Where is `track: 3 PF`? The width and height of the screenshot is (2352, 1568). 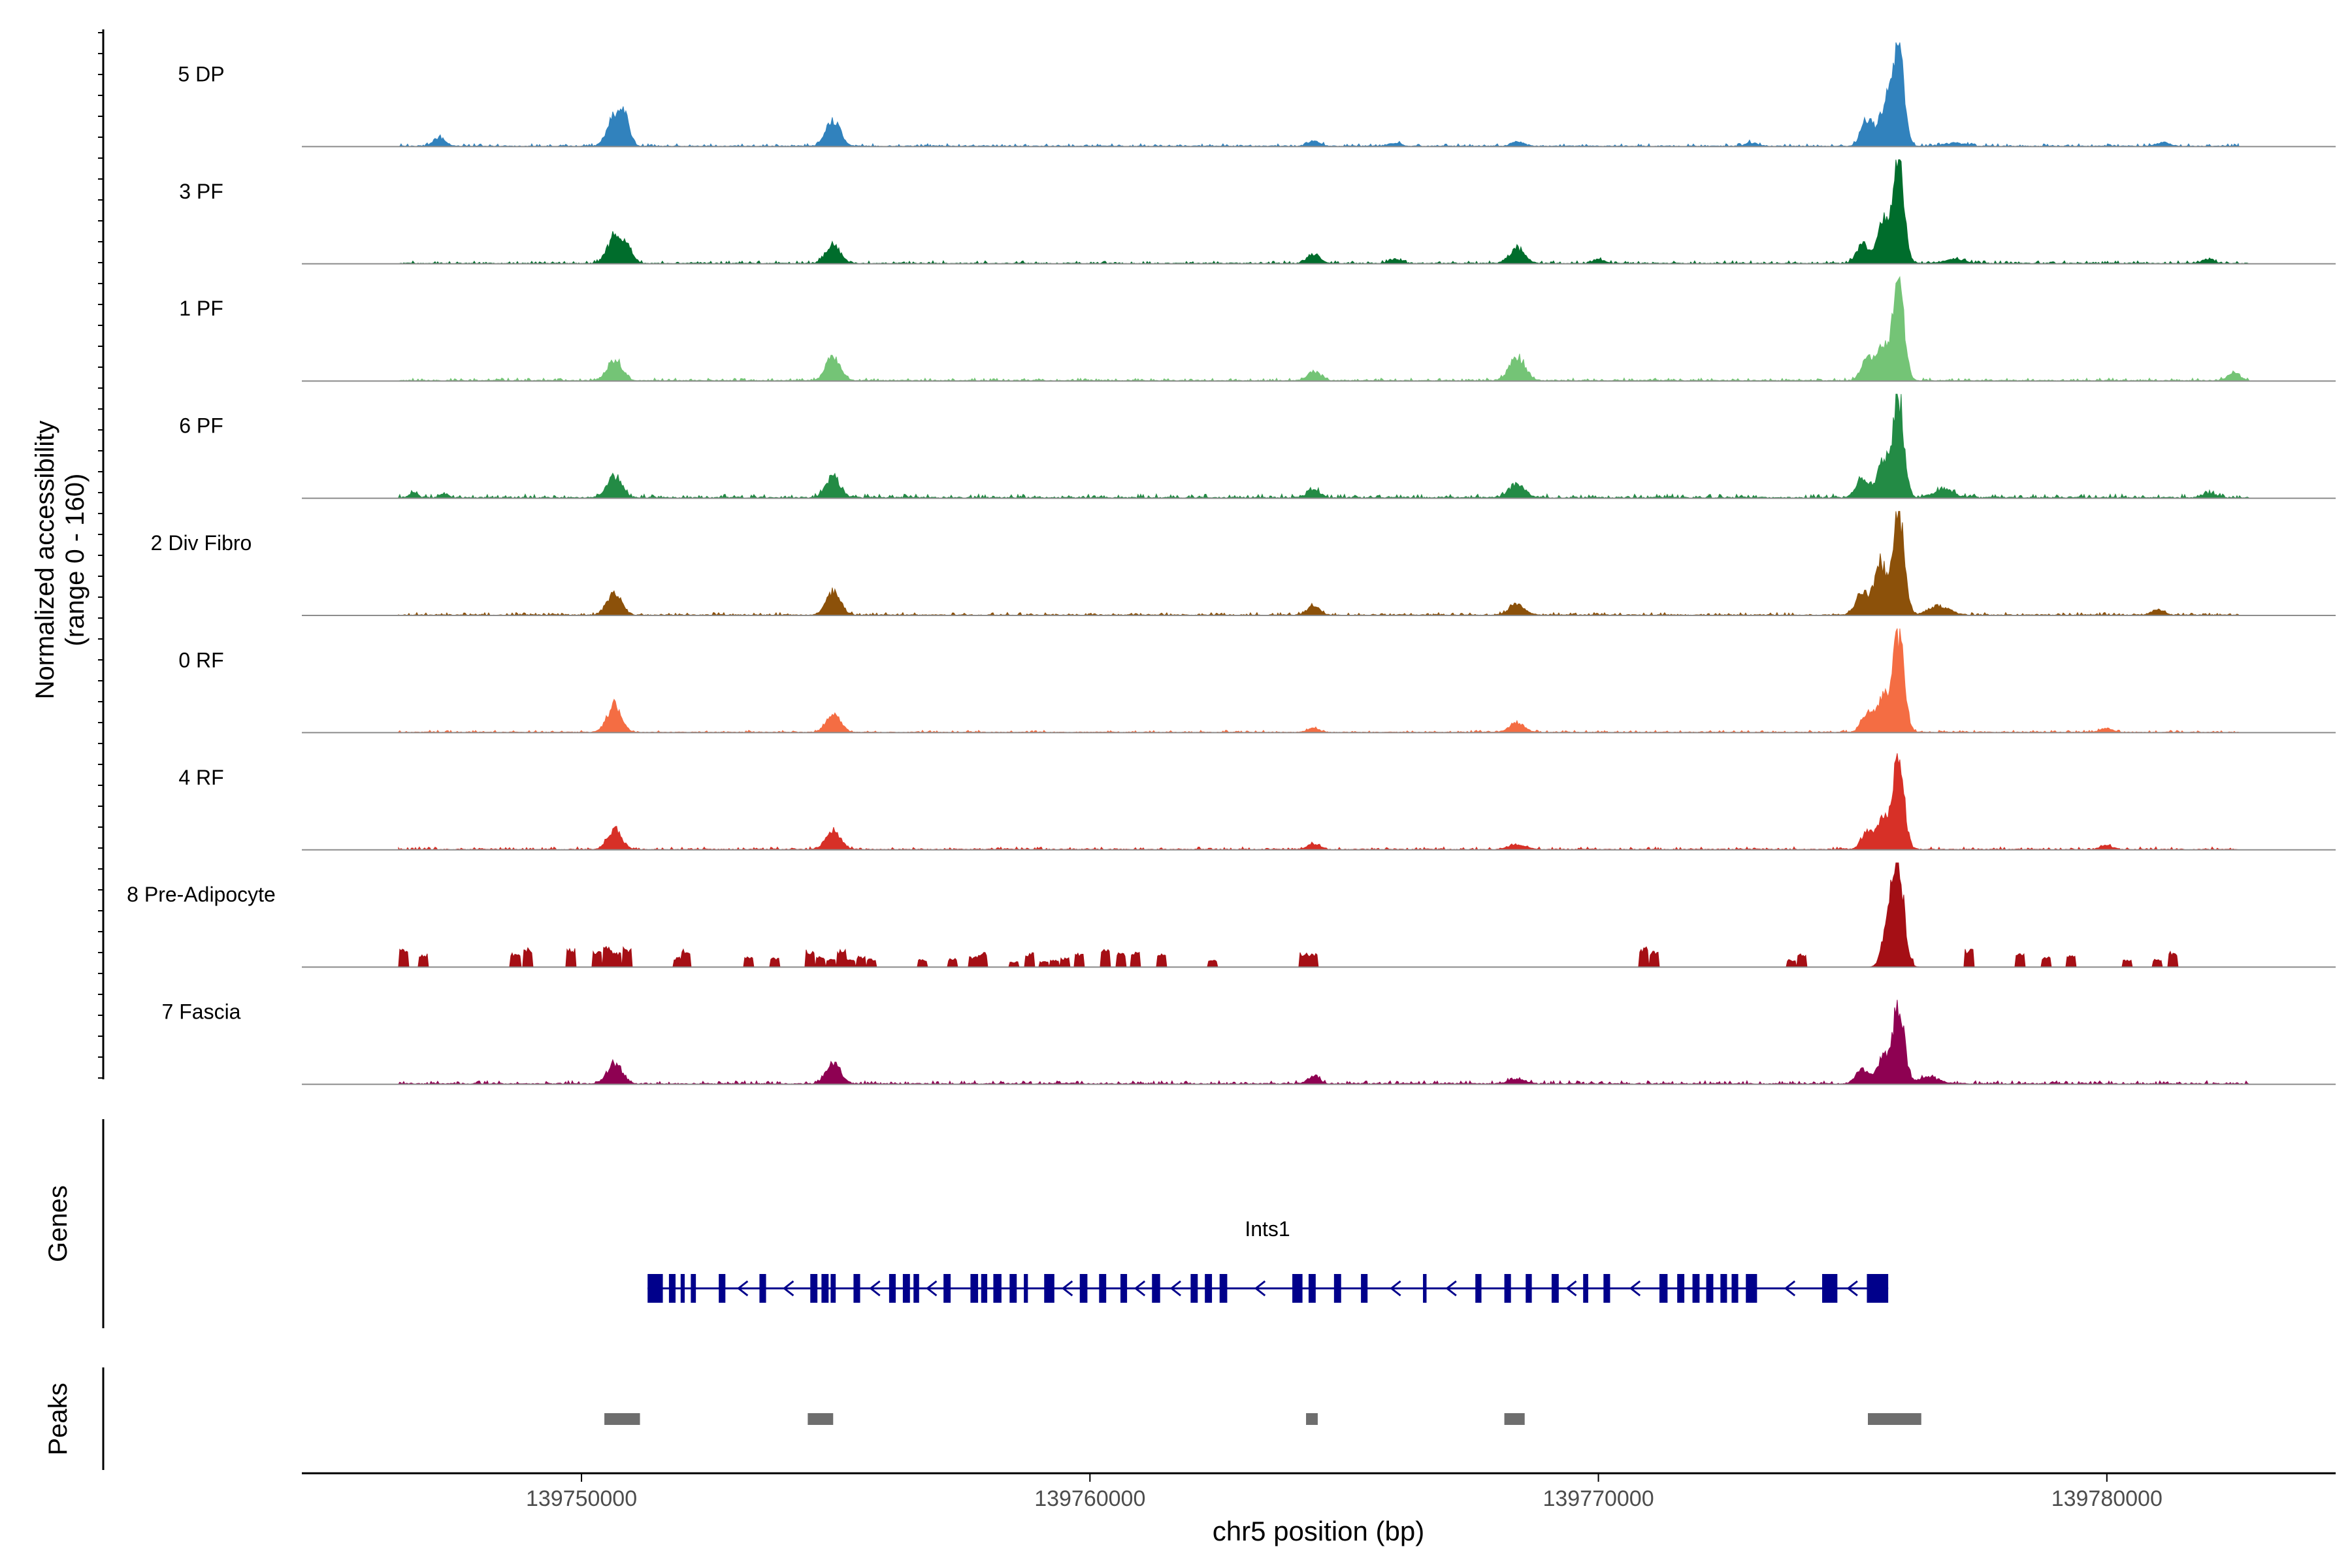
track: 3 PF is located at coordinates (1257, 212).